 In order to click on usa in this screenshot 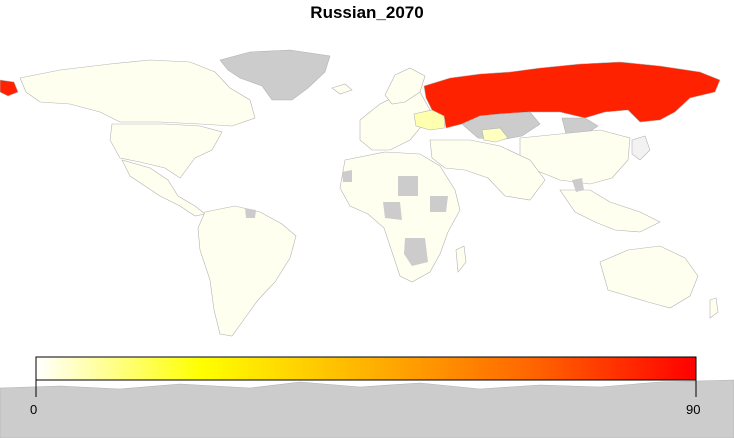, I will do `click(166, 151)`.